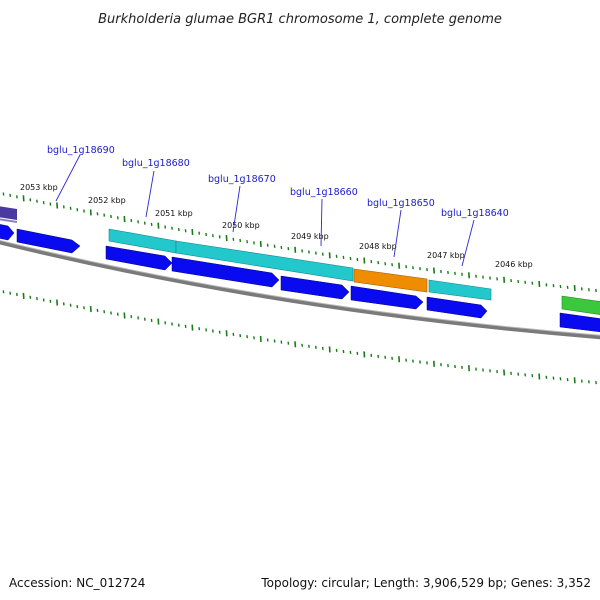 The width and height of the screenshot is (600, 600). What do you see at coordinates (174, 213) in the screenshot?
I see `kbp-label: 2051 kbp` at bounding box center [174, 213].